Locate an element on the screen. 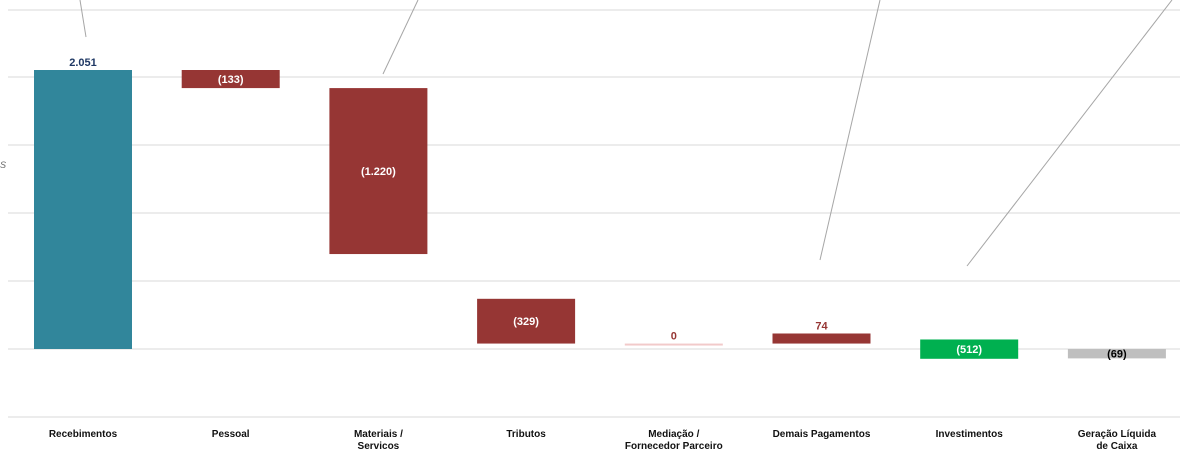 This screenshot has width=1180, height=451. category-label: Tributos is located at coordinates (526, 434).